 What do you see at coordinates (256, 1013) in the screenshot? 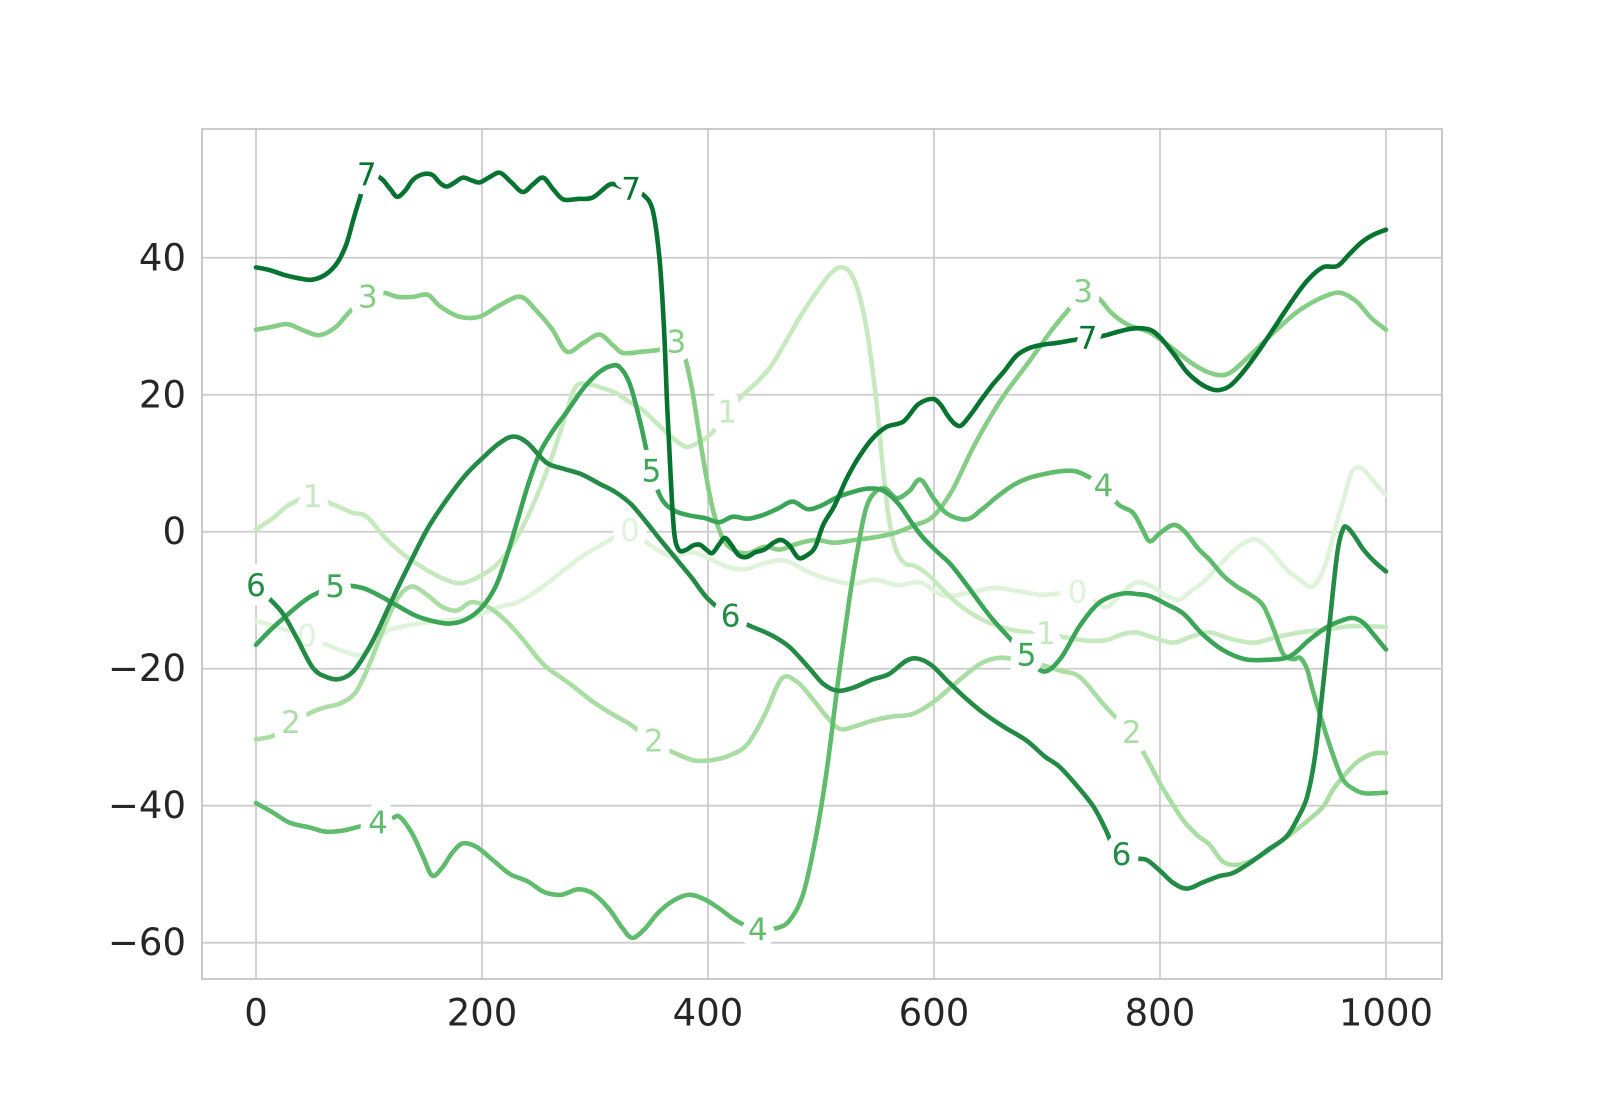
I see `x-tick-label-0: 0` at bounding box center [256, 1013].